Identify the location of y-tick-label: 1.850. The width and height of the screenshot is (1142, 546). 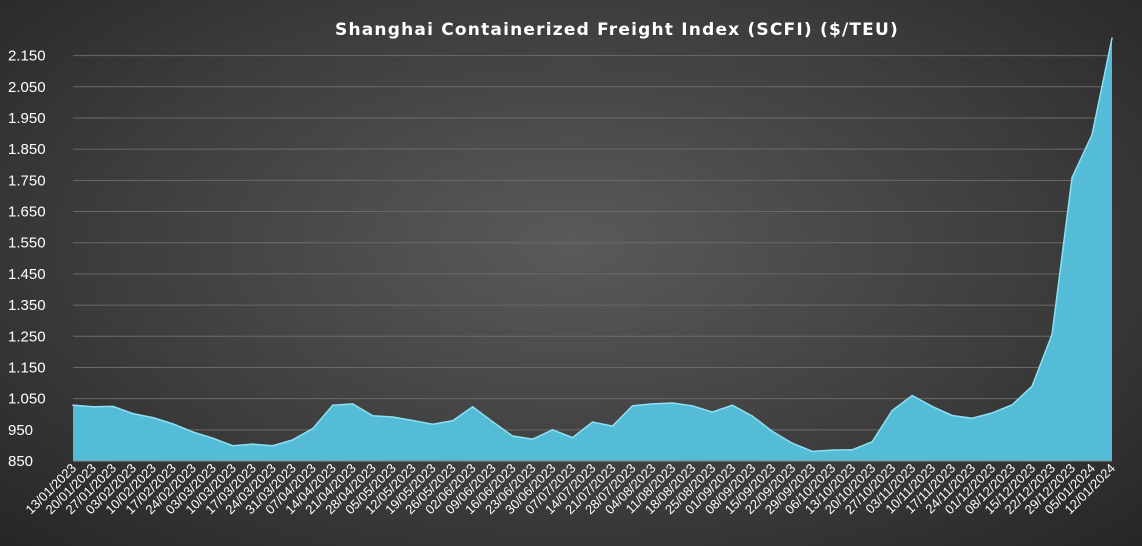
(27, 149).